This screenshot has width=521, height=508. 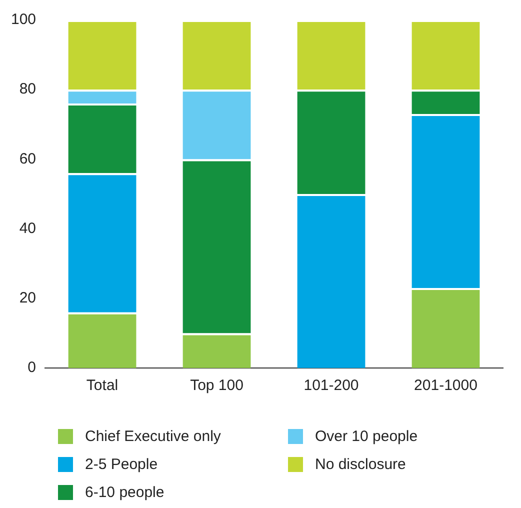 I want to click on x-tick-label: 201-1000, so click(x=446, y=385).